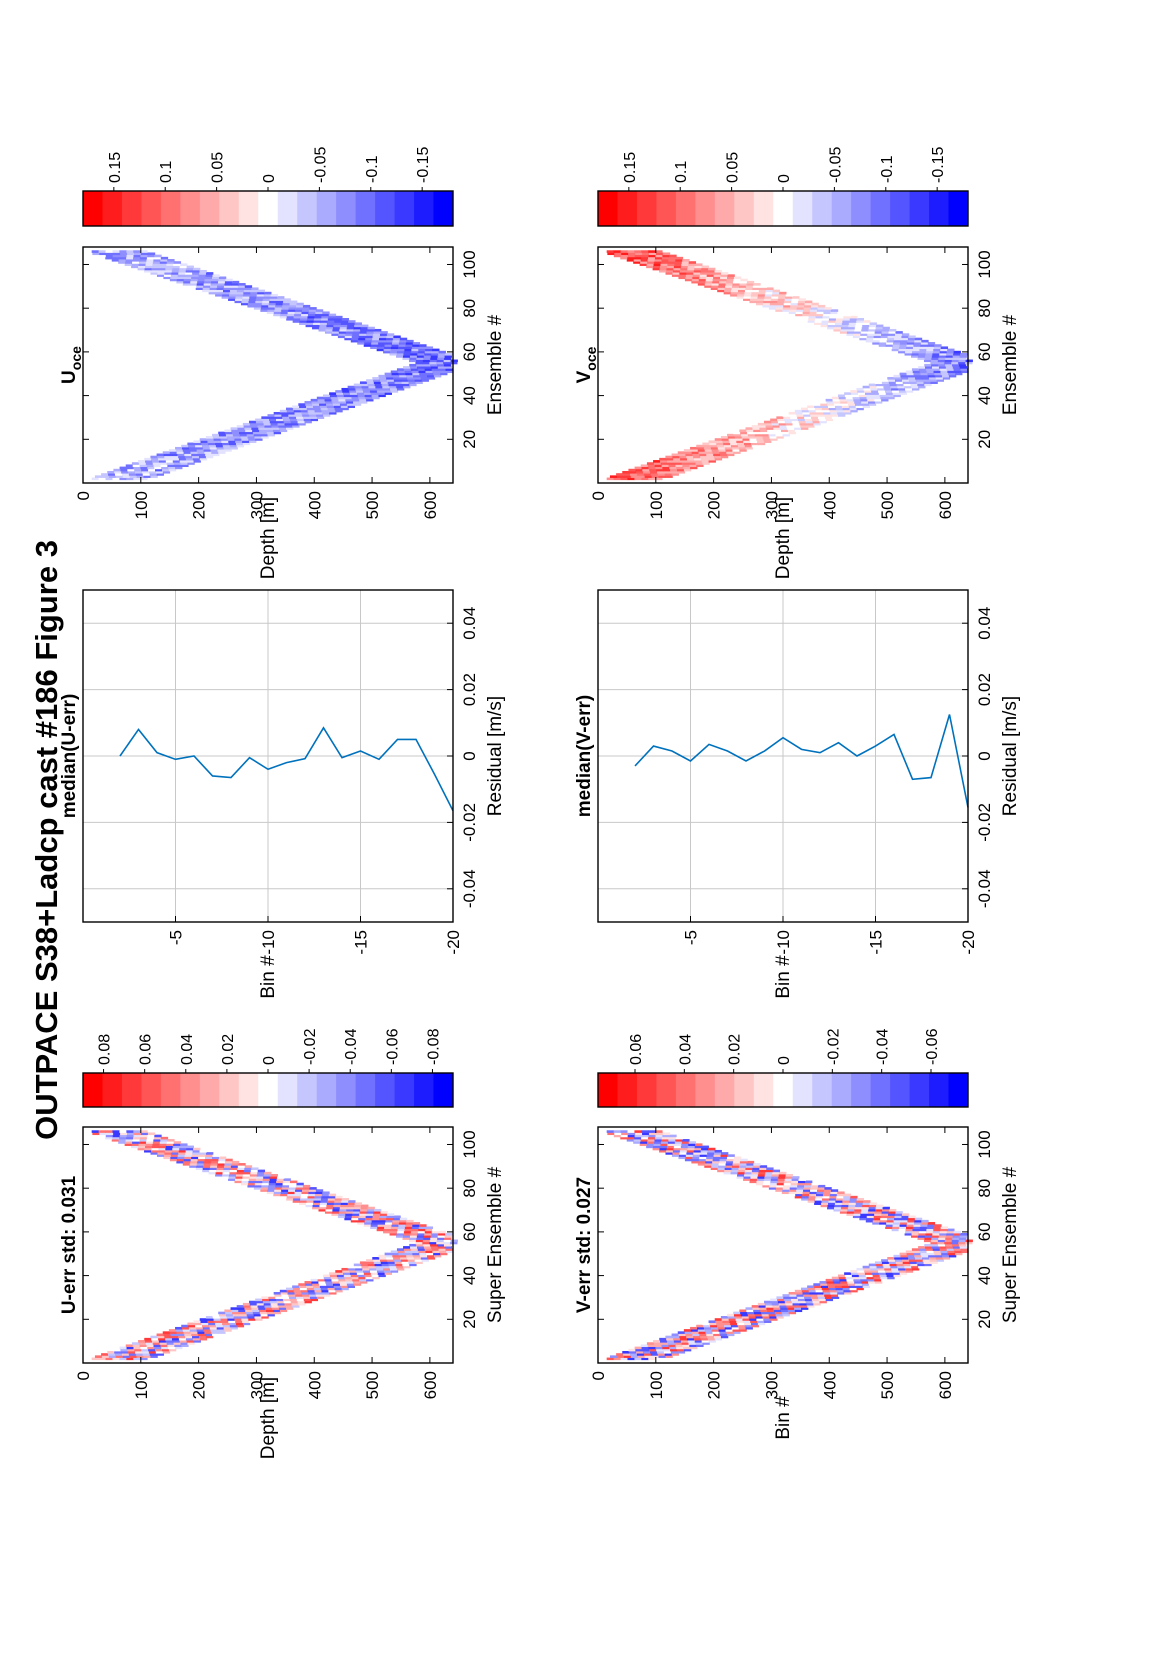 The width and height of the screenshot is (1165, 1679). What do you see at coordinates (876, 942) in the screenshot?
I see `bin-tick-label: -15` at bounding box center [876, 942].